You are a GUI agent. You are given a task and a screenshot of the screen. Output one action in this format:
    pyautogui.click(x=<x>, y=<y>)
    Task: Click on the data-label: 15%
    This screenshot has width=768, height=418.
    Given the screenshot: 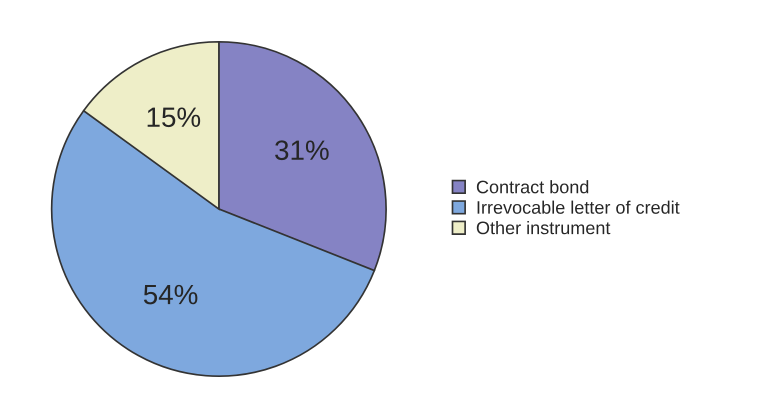 What is the action you would take?
    pyautogui.click(x=174, y=118)
    